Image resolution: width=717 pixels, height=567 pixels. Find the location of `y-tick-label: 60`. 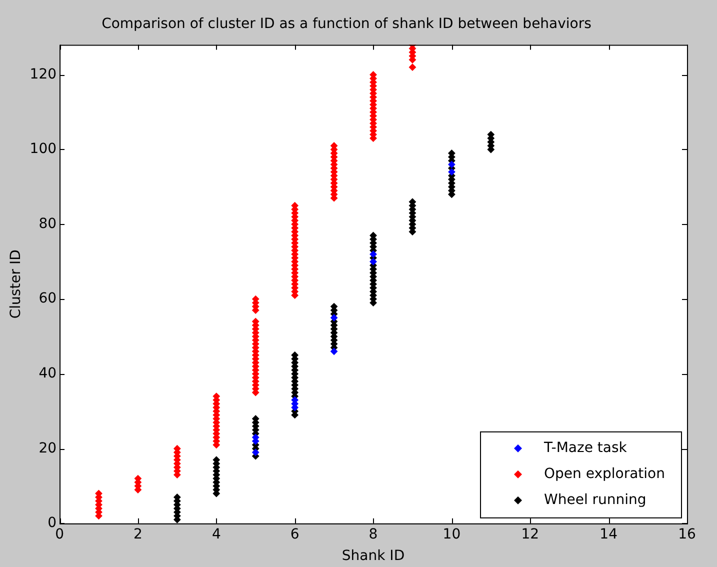

y-tick-label: 60 is located at coordinates (47, 298).